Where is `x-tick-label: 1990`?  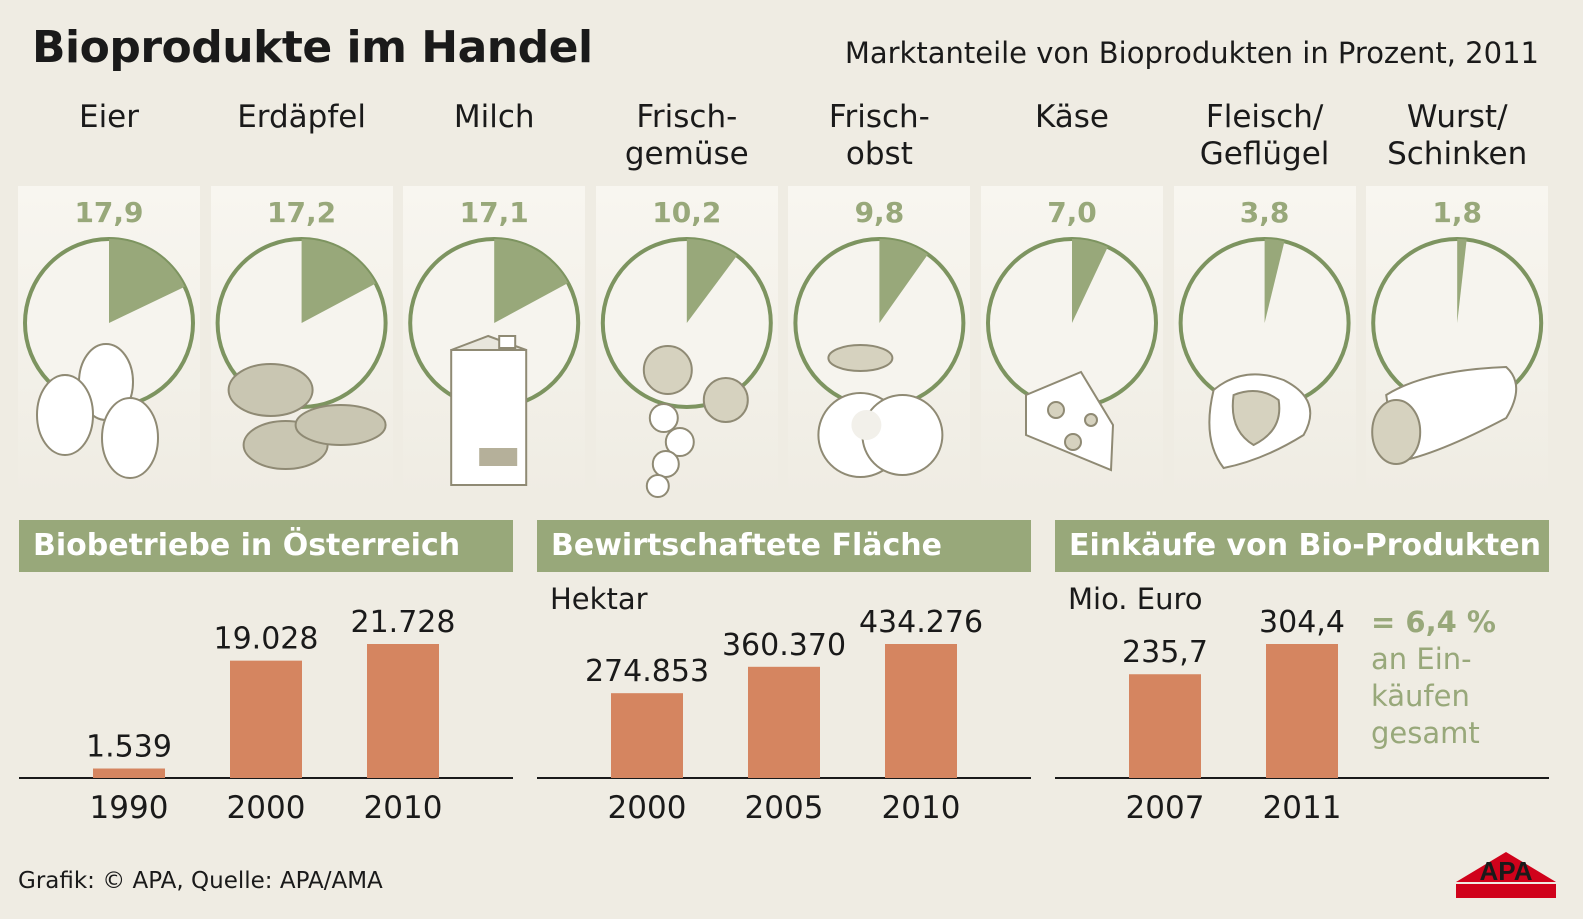 x-tick-label: 1990 is located at coordinates (129, 808).